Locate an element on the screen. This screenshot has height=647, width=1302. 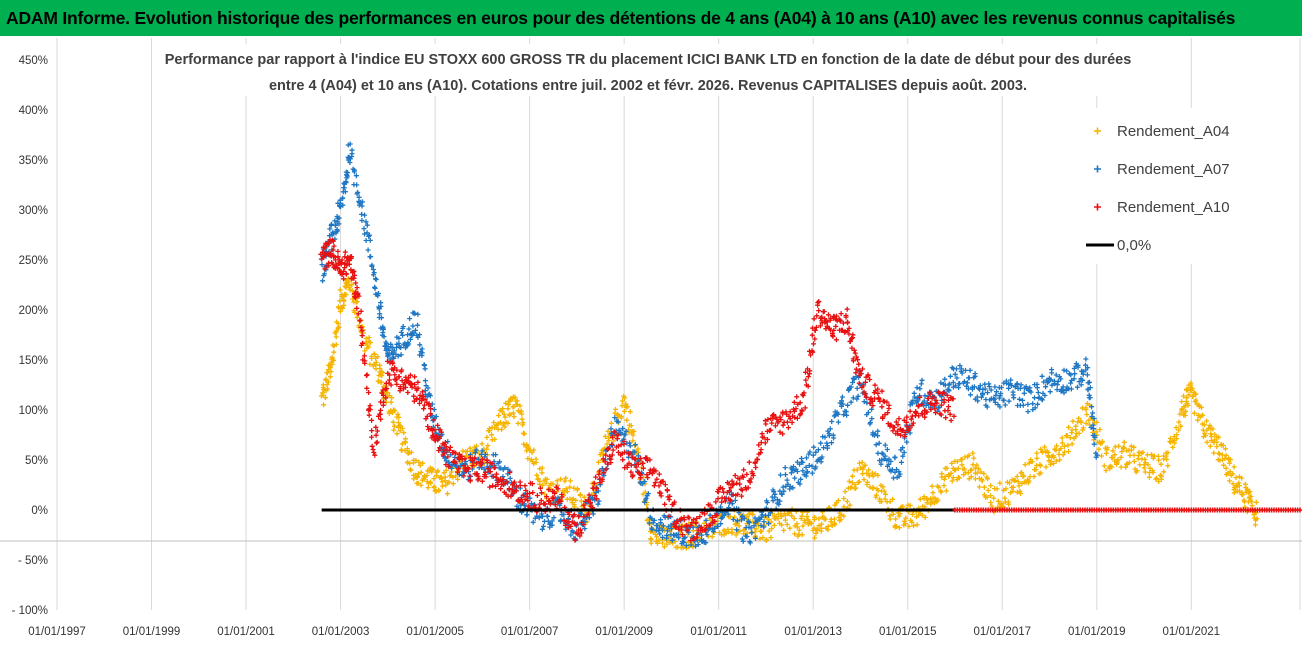
x-tick-label: 01/01/2021 is located at coordinates (1192, 632).